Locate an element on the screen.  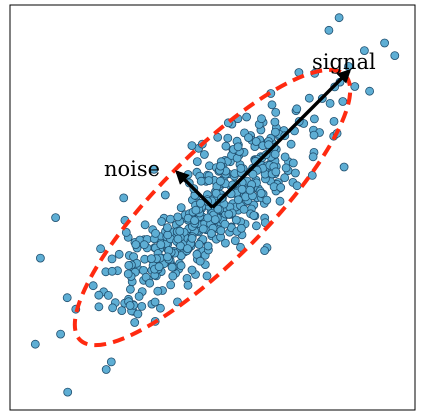
signal-label: signal is located at coordinates (344, 62).